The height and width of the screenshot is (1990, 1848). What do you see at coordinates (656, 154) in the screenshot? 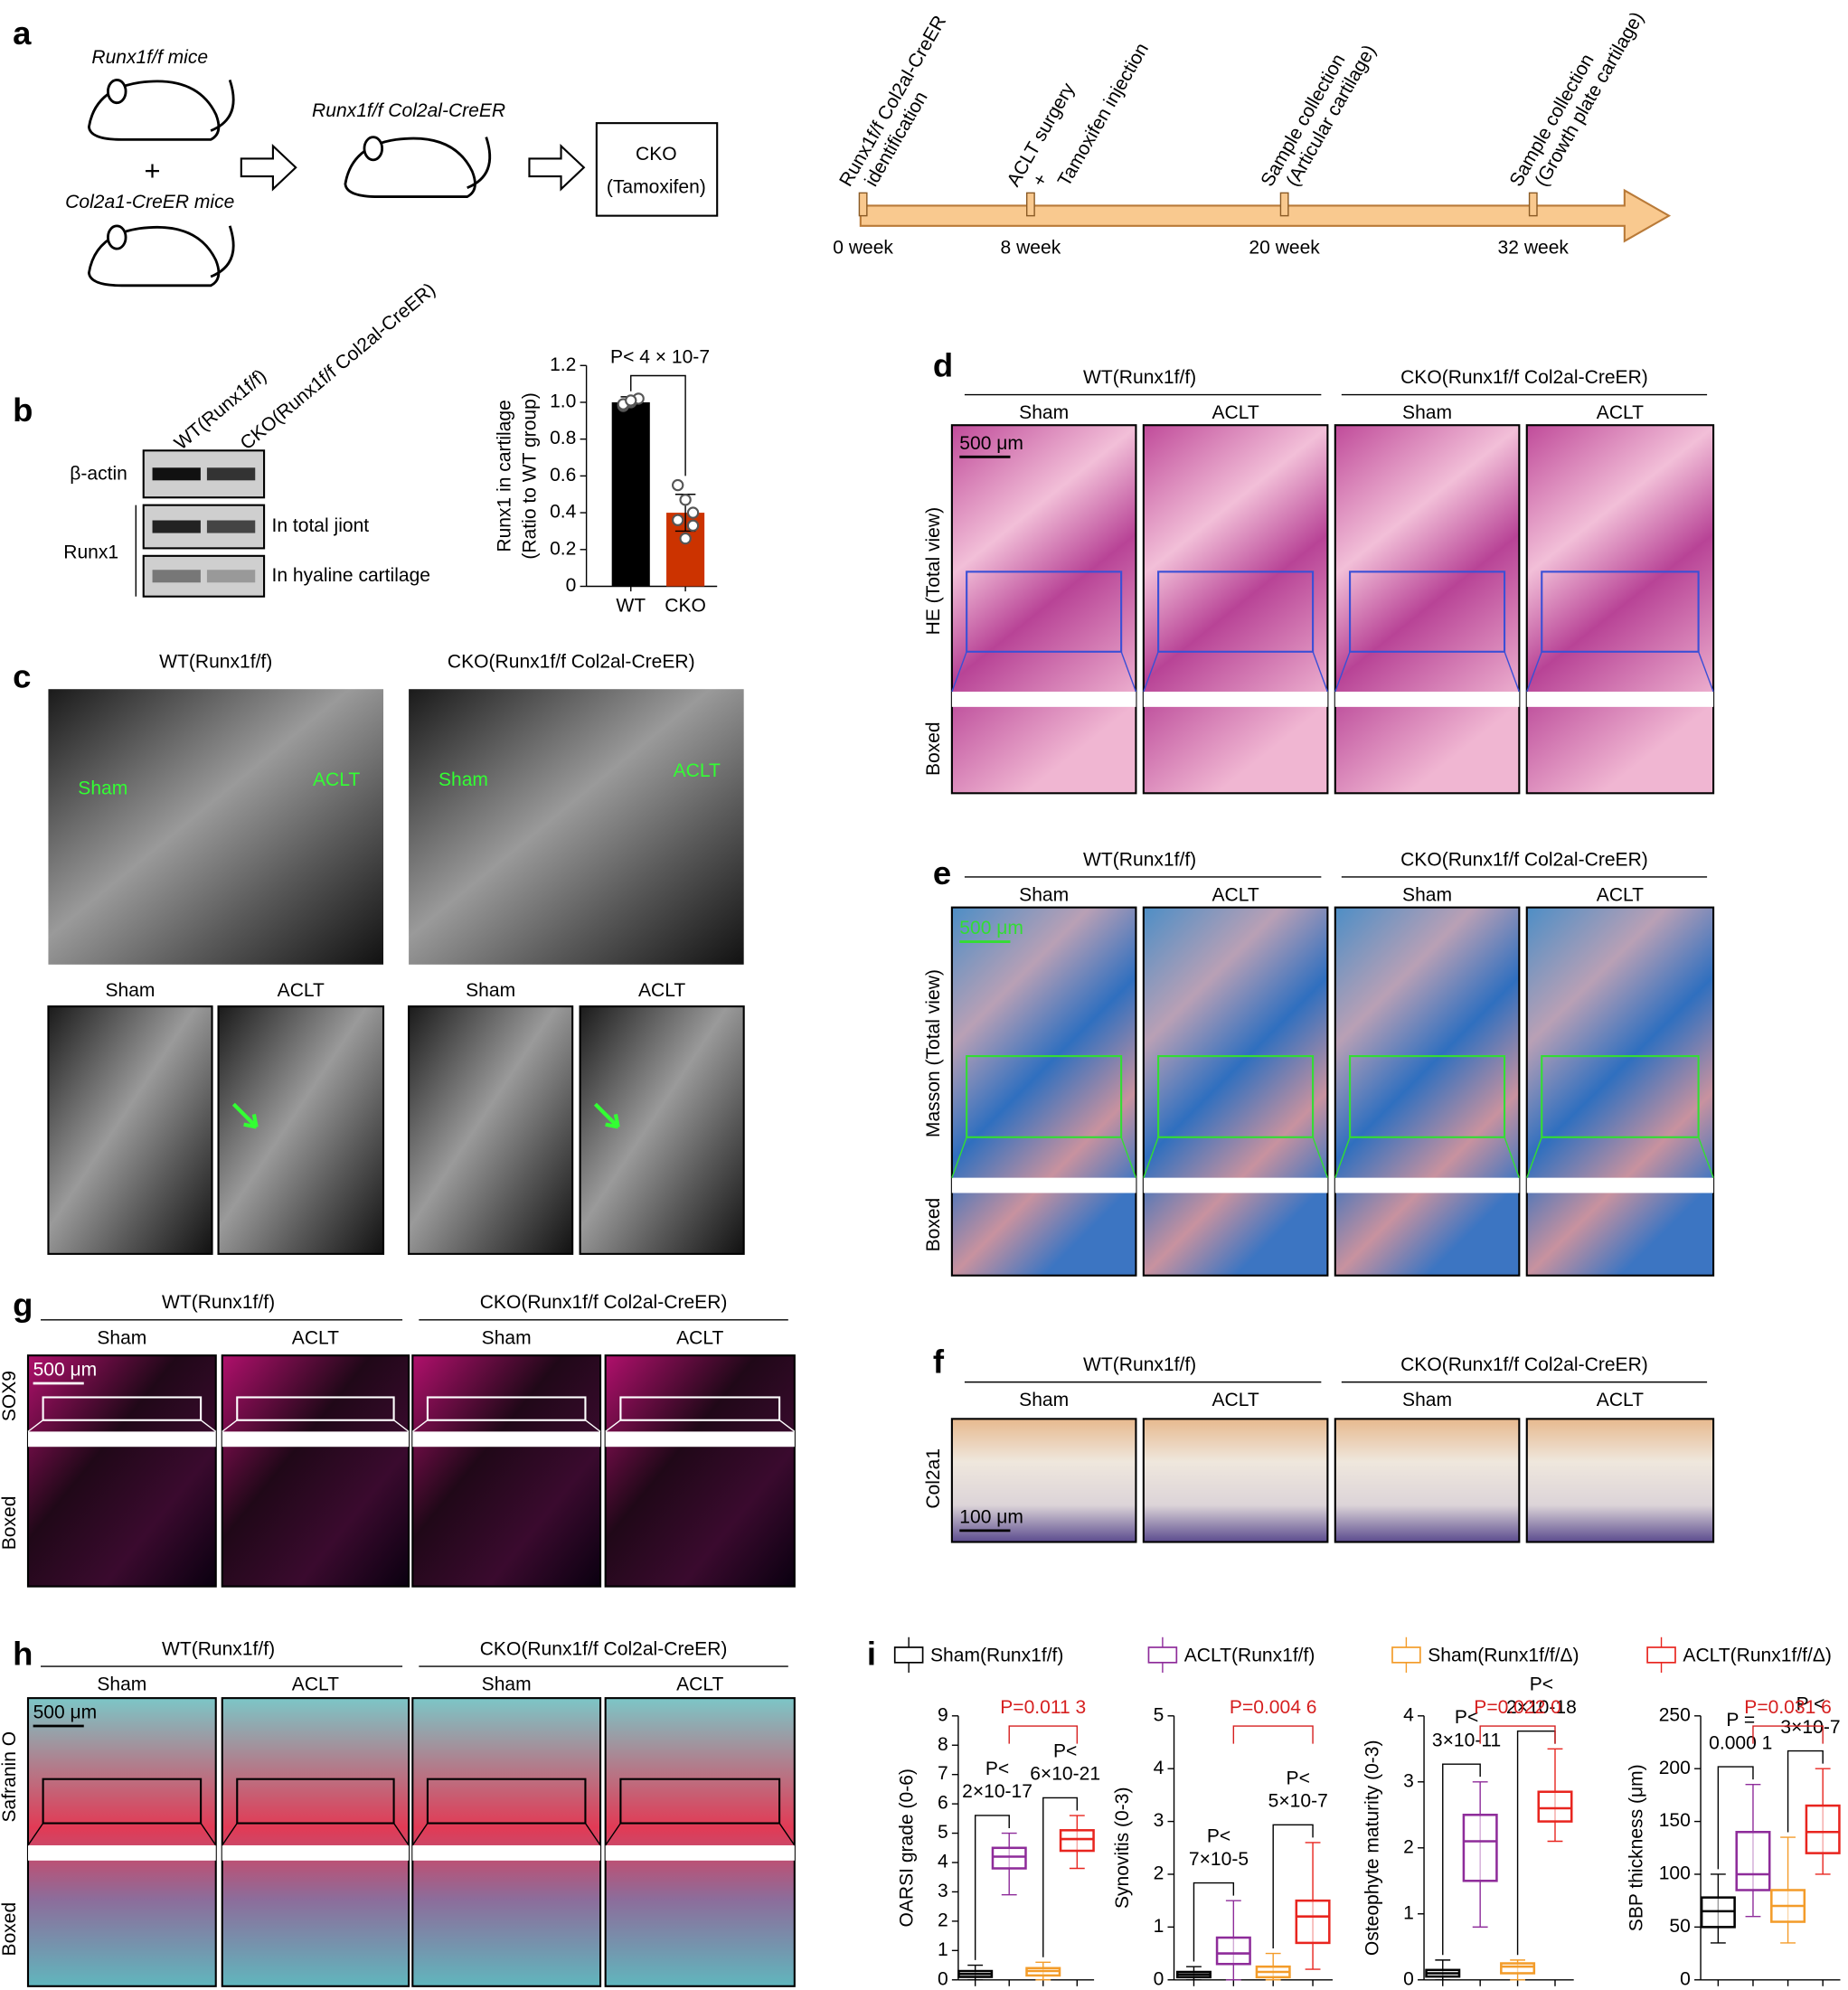
I see `label: CKO` at bounding box center [656, 154].